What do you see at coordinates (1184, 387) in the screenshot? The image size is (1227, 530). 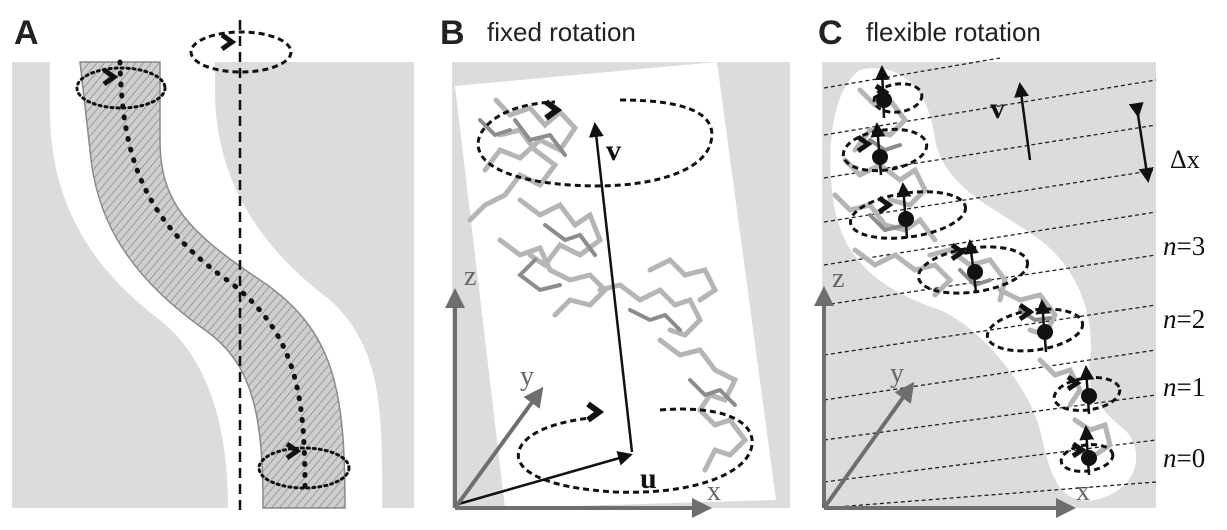 I see `panel-c-n1-label: n=1` at bounding box center [1184, 387].